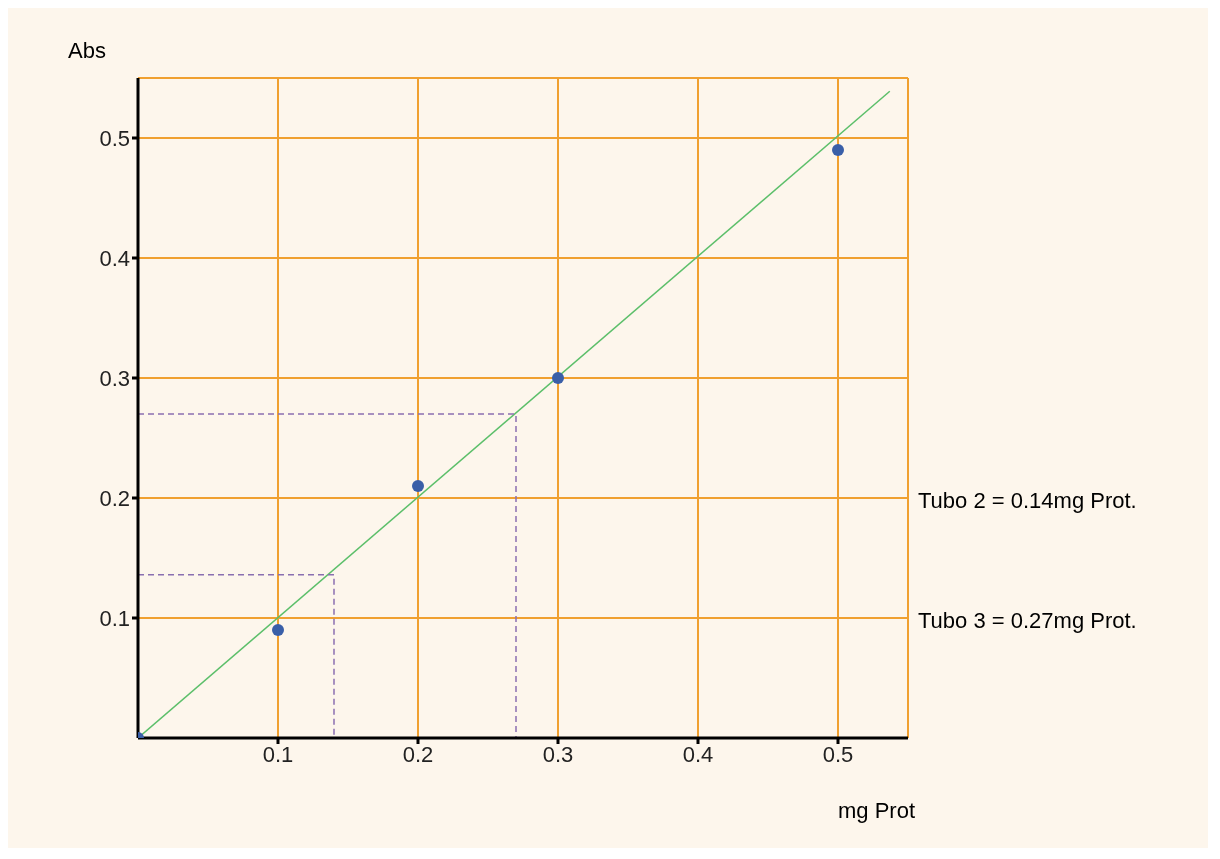  What do you see at coordinates (114, 498) in the screenshot?
I see `y-tick-label: 0.2` at bounding box center [114, 498].